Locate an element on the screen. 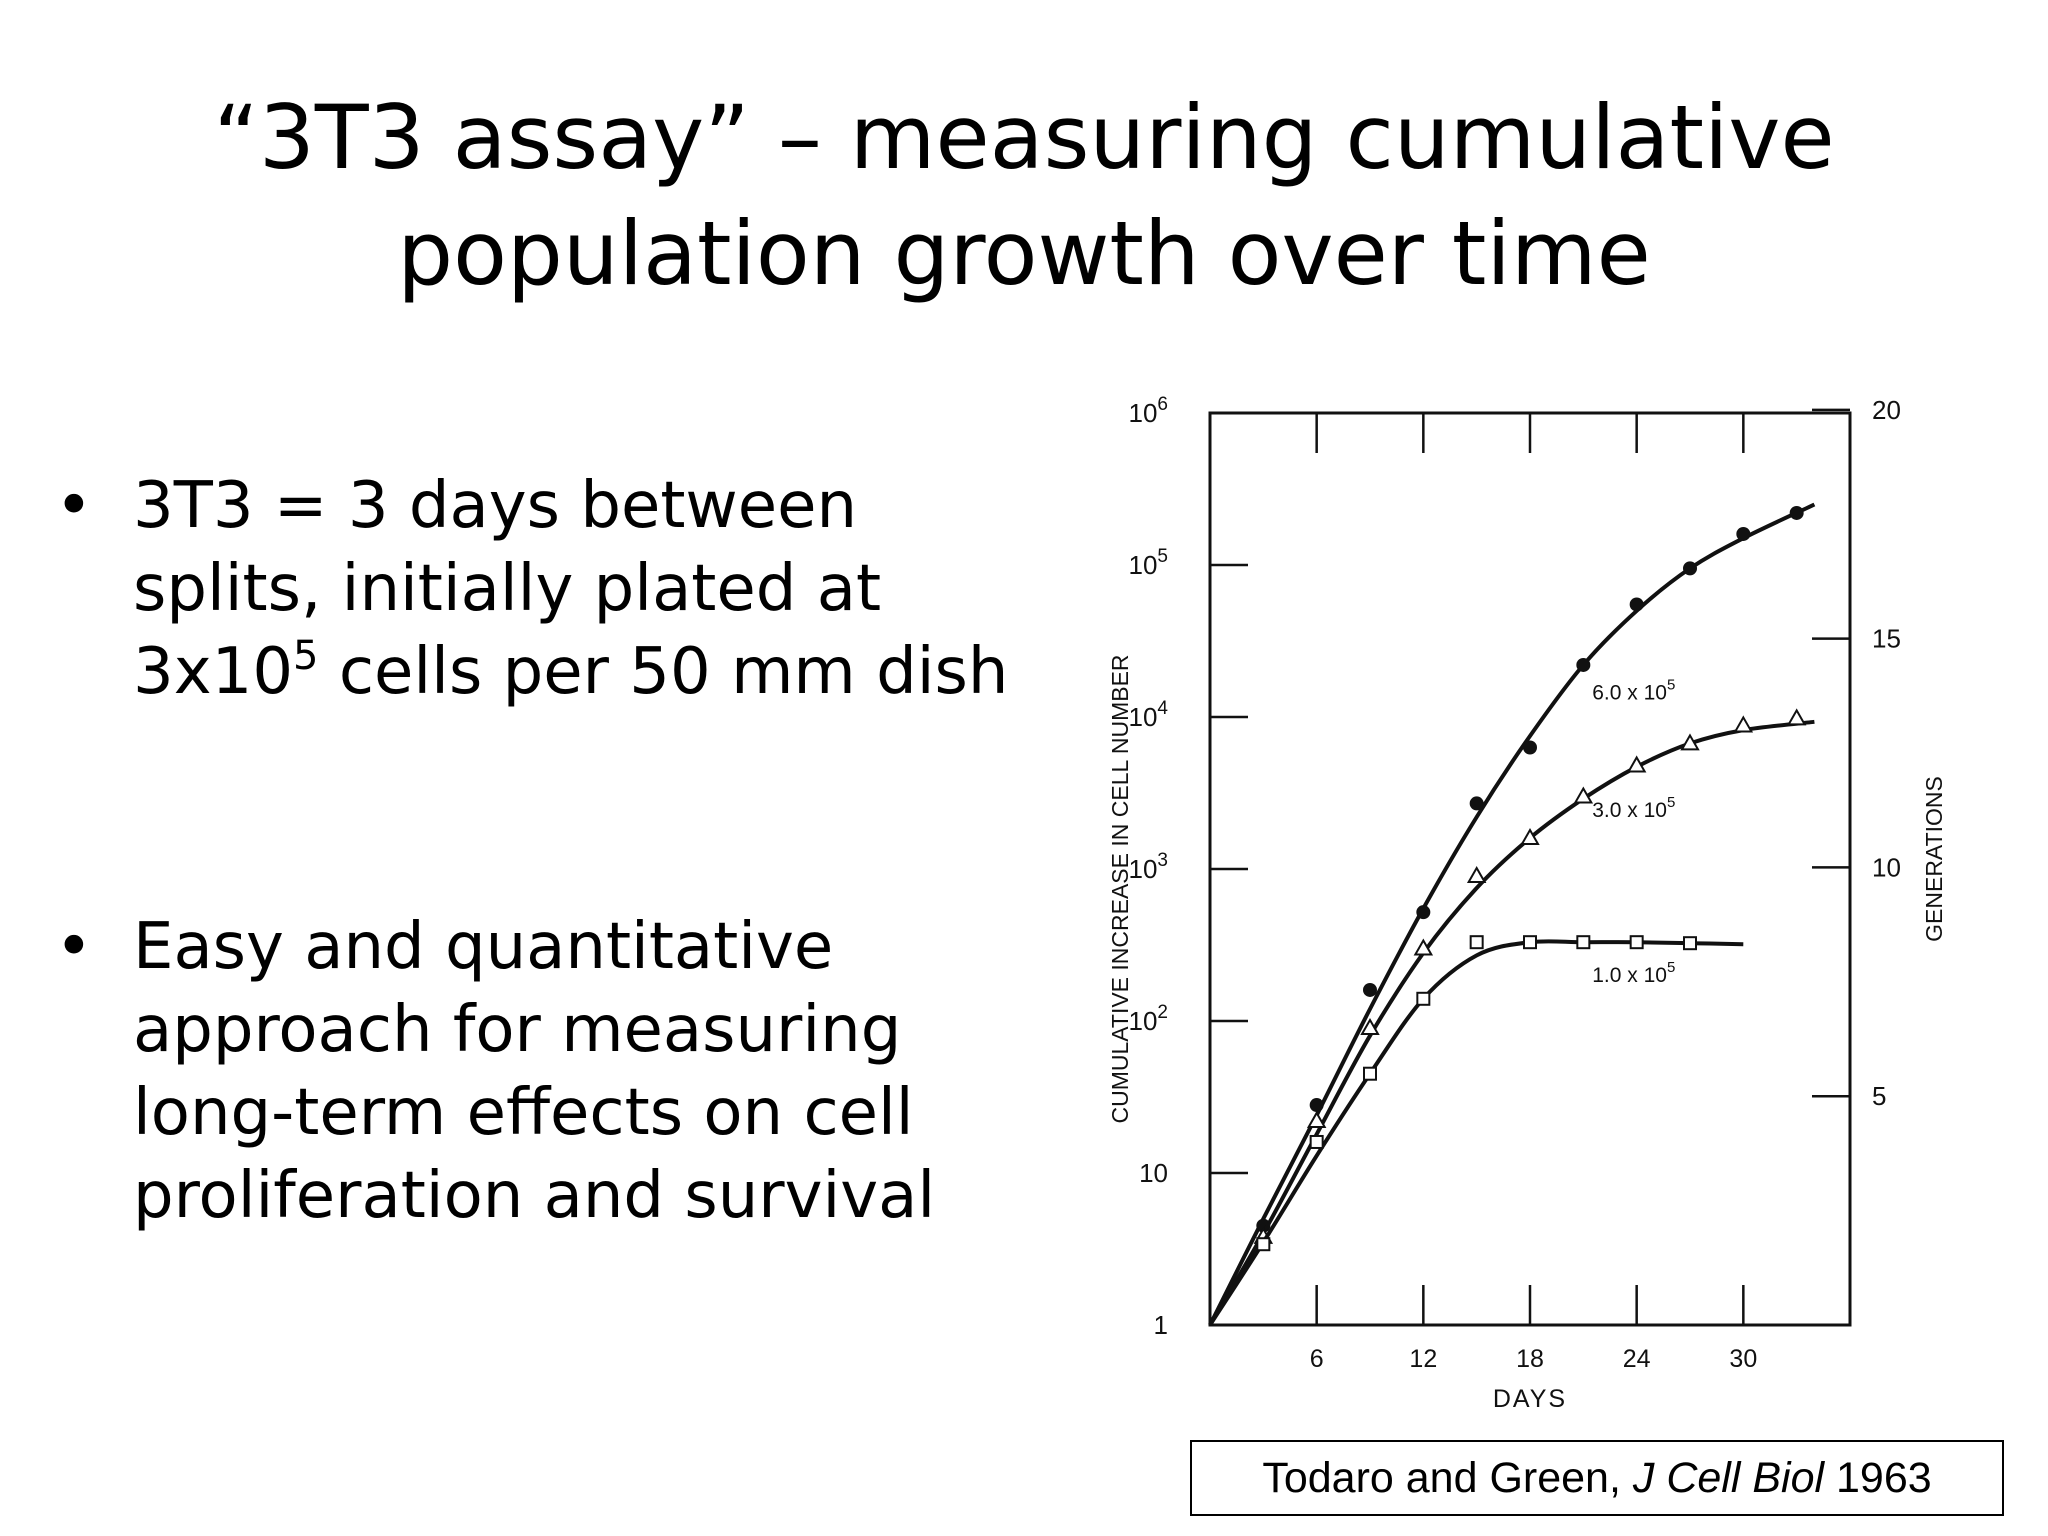 This screenshot has height=1536, width=2048. bullet-line-part: cells per 50 mm dish is located at coordinates (663, 672).